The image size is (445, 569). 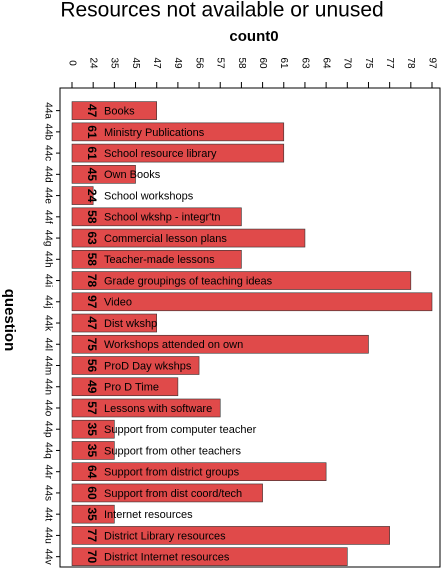 I want to click on y-tick-label: 44s, so click(x=47, y=493).